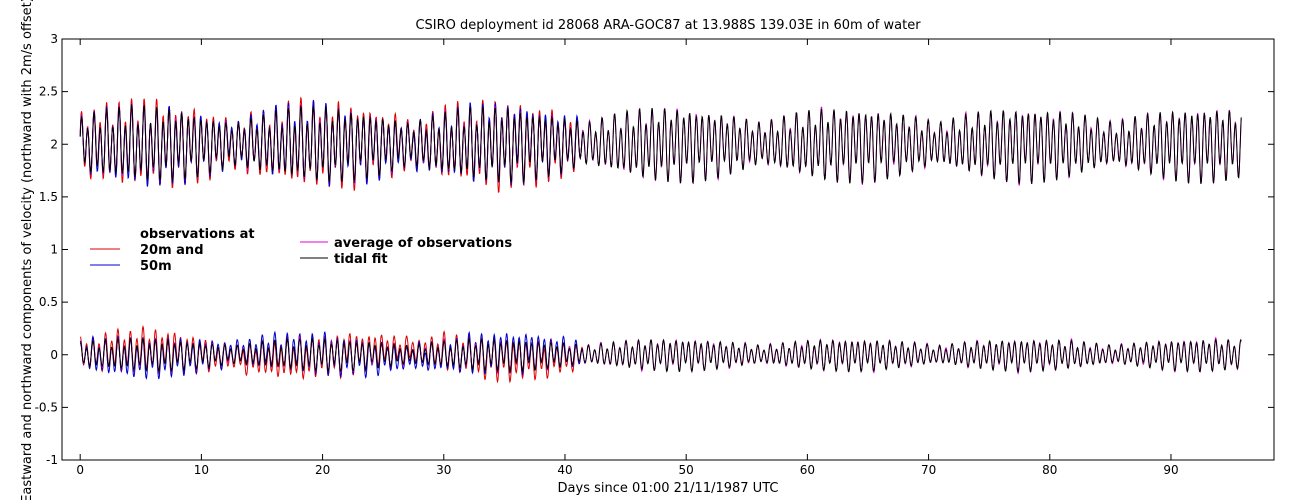 This screenshot has width=1300, height=500. I want to click on x-tick-label: 70, so click(928, 470).